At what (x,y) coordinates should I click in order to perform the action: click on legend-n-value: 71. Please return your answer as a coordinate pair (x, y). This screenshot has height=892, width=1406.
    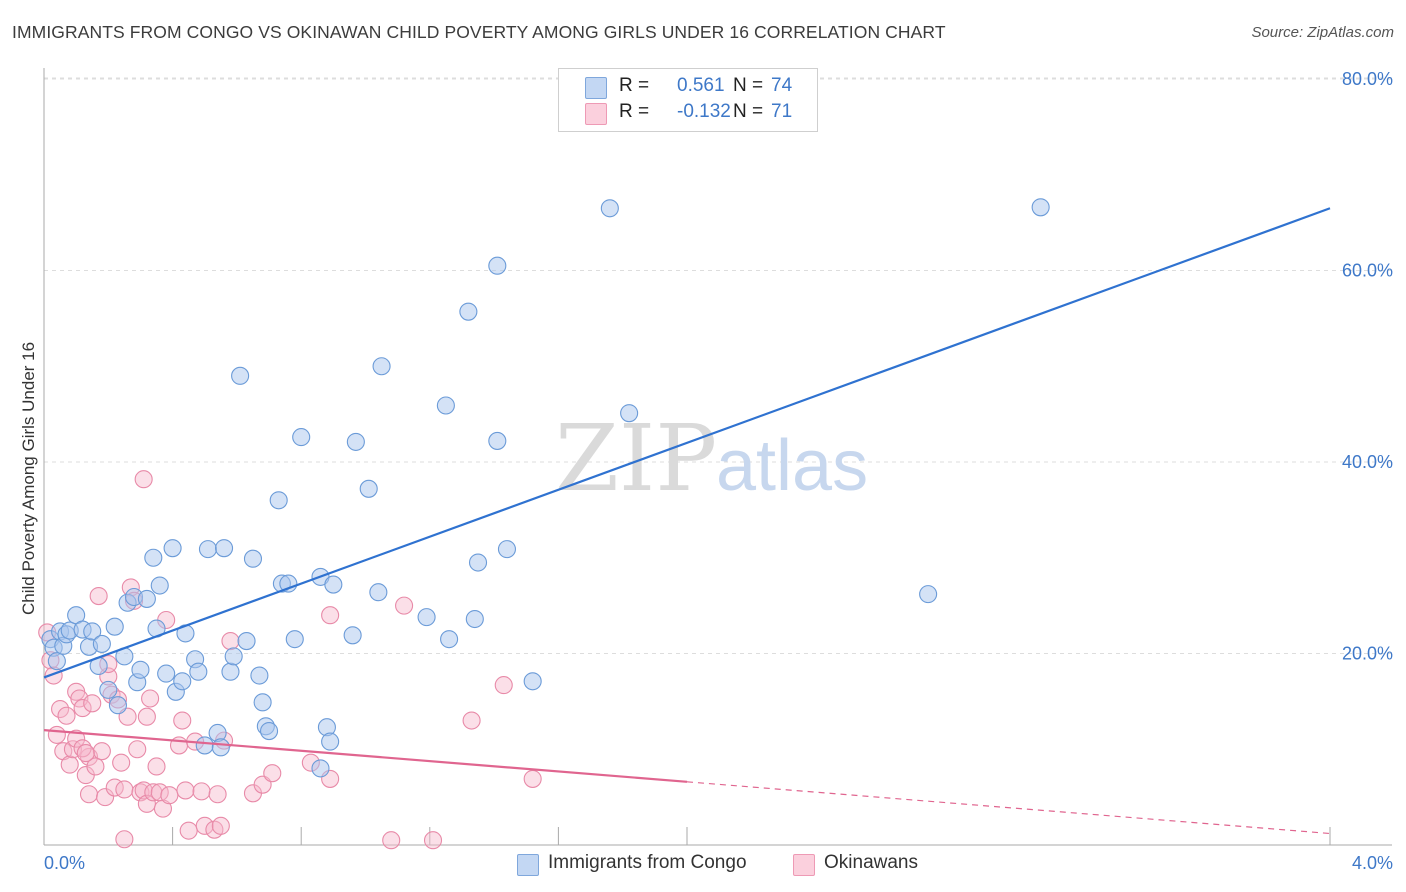
    Looking at the image, I should click on (782, 111).